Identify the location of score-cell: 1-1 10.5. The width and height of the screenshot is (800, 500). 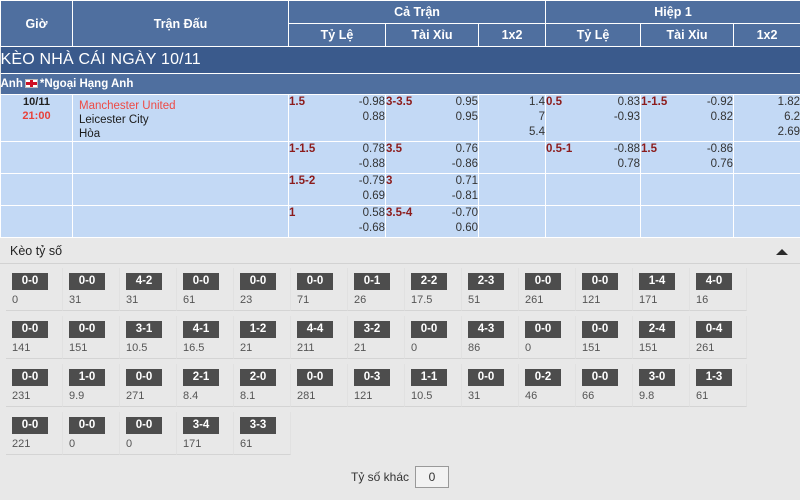
(433, 385).